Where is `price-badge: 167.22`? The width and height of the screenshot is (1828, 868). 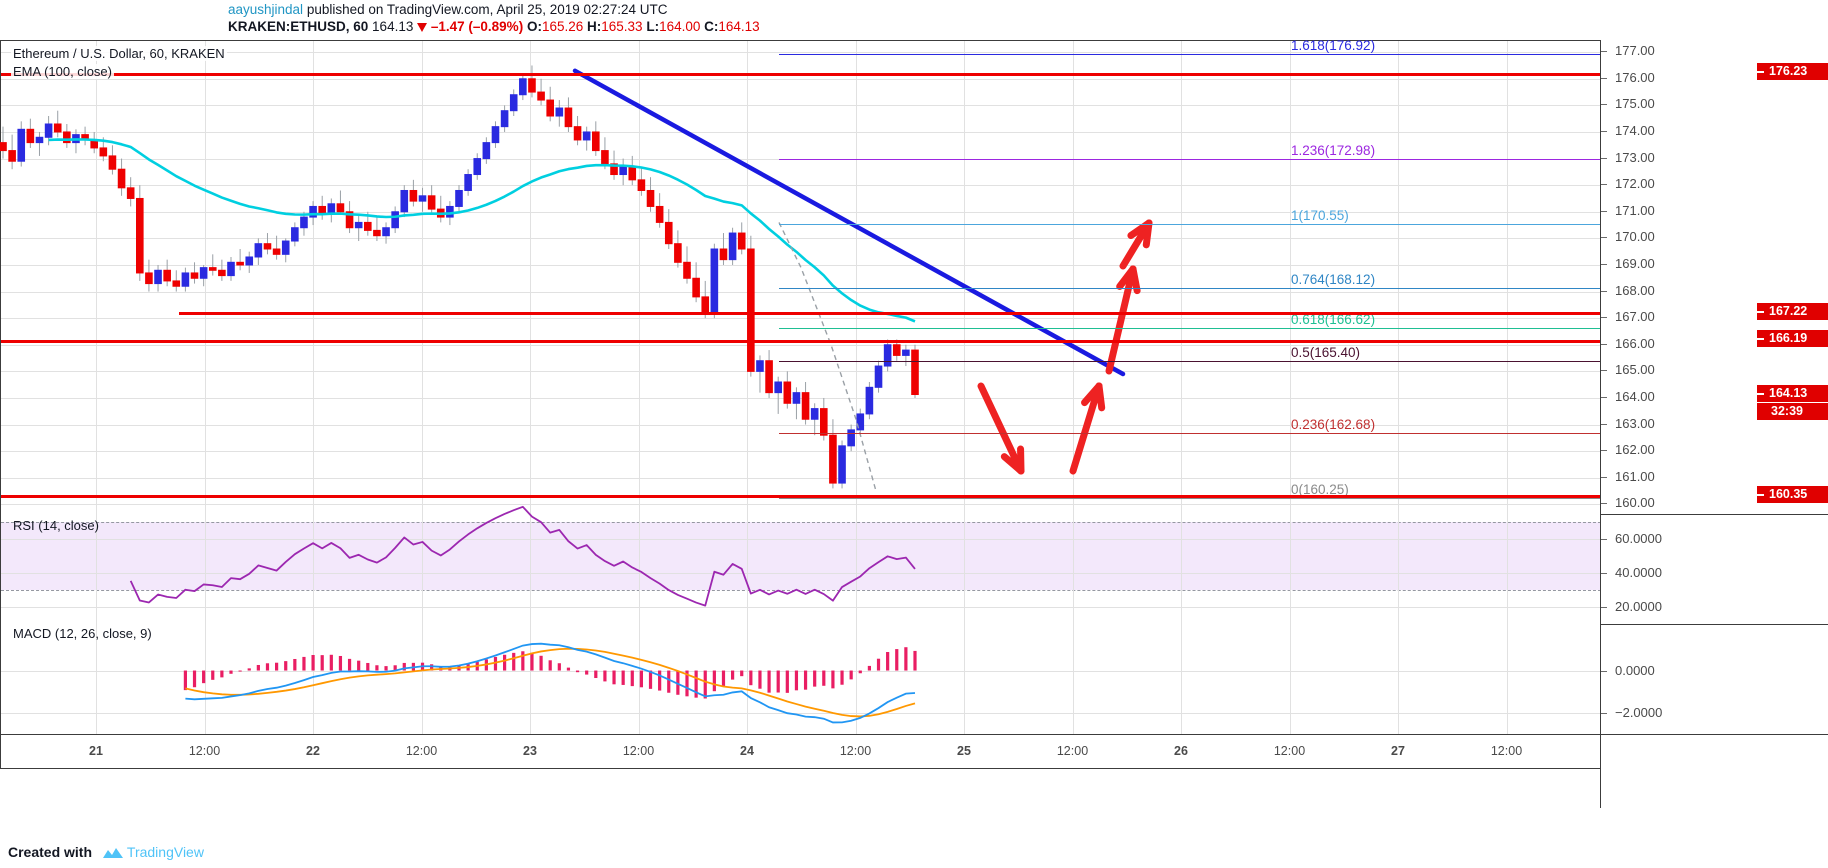
price-badge: 167.22 is located at coordinates (1792, 311).